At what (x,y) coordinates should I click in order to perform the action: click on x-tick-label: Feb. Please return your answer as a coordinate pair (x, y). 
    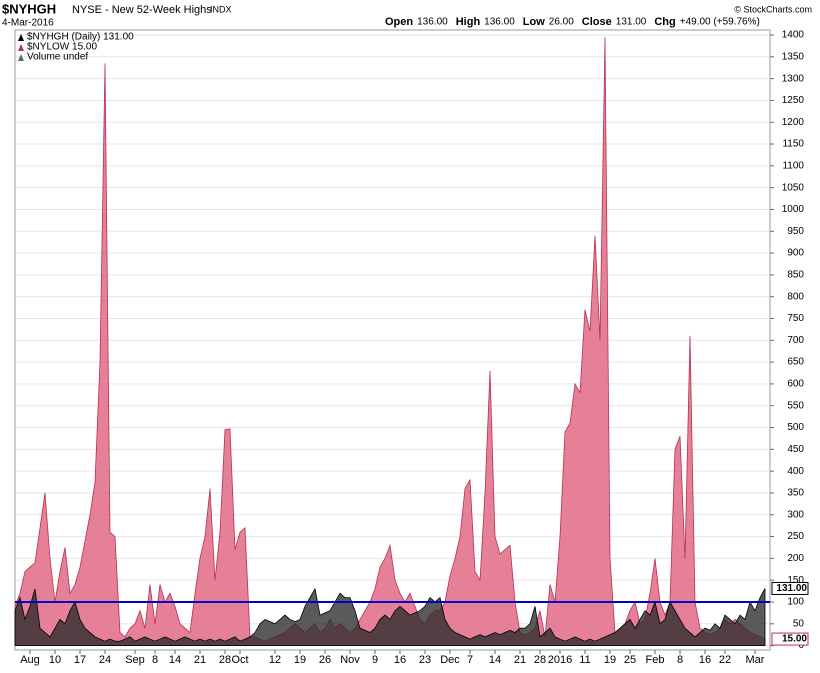
    Looking at the image, I should click on (655, 660).